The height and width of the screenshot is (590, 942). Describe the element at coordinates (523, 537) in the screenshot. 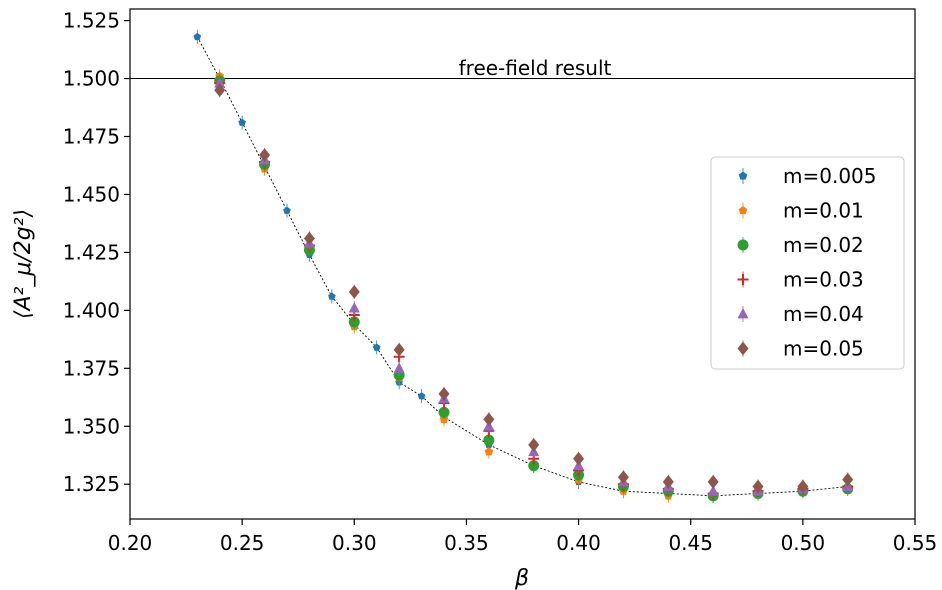

I see `x-axis: 0.20 0.25 0.30 0.35 0.40 0.45 0.50 0.55` at that location.